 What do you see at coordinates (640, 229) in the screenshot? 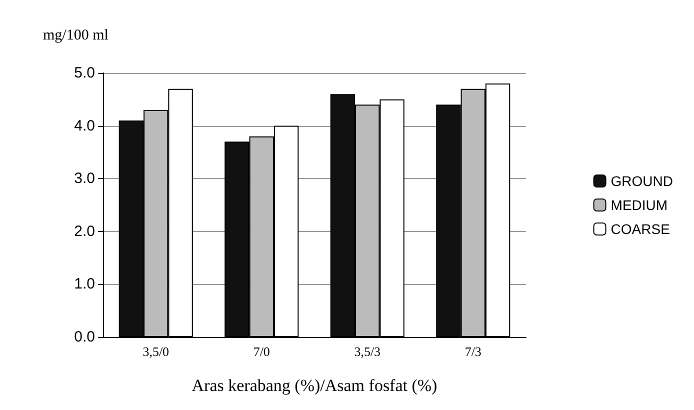
I see `legend-label: COARSE` at bounding box center [640, 229].